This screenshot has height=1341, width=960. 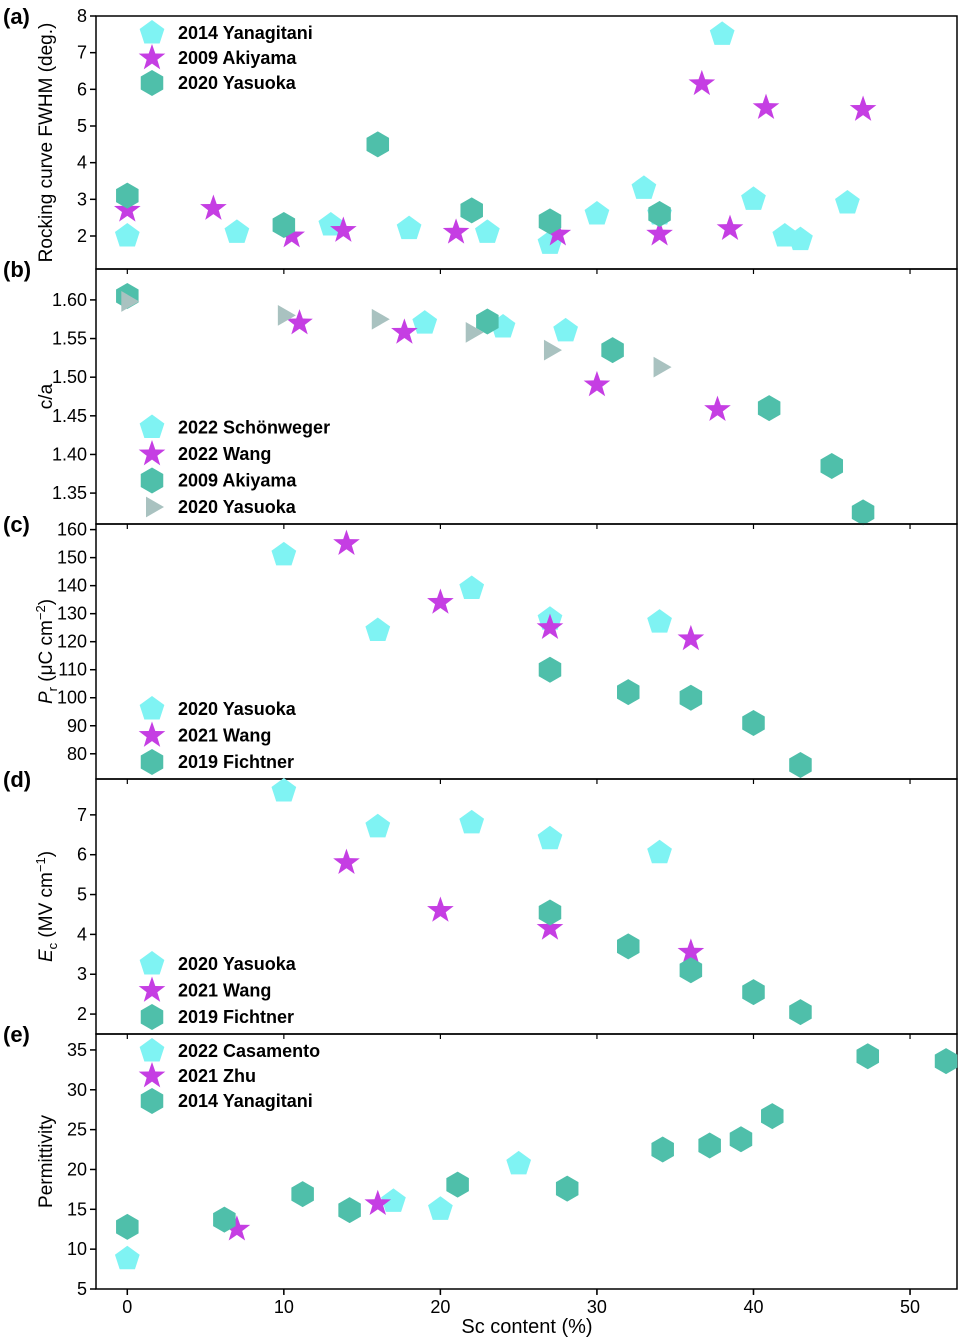 What do you see at coordinates (526, 1327) in the screenshot?
I see `x-axis-label: Sc content (%)` at bounding box center [526, 1327].